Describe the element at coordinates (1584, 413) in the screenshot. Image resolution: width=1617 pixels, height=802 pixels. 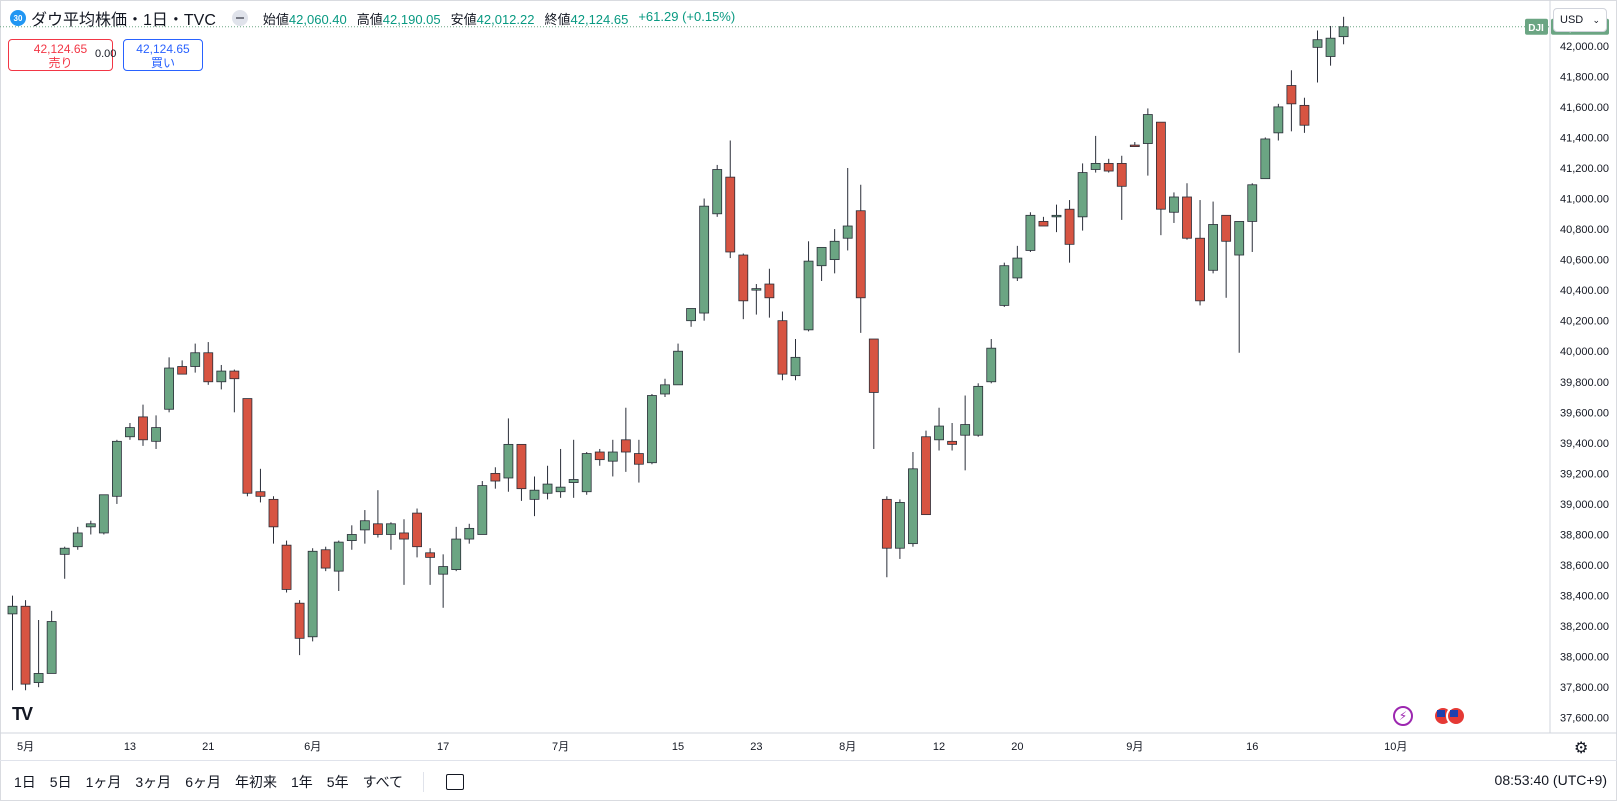
I see `price-tick-label: 39,600.00` at that location.